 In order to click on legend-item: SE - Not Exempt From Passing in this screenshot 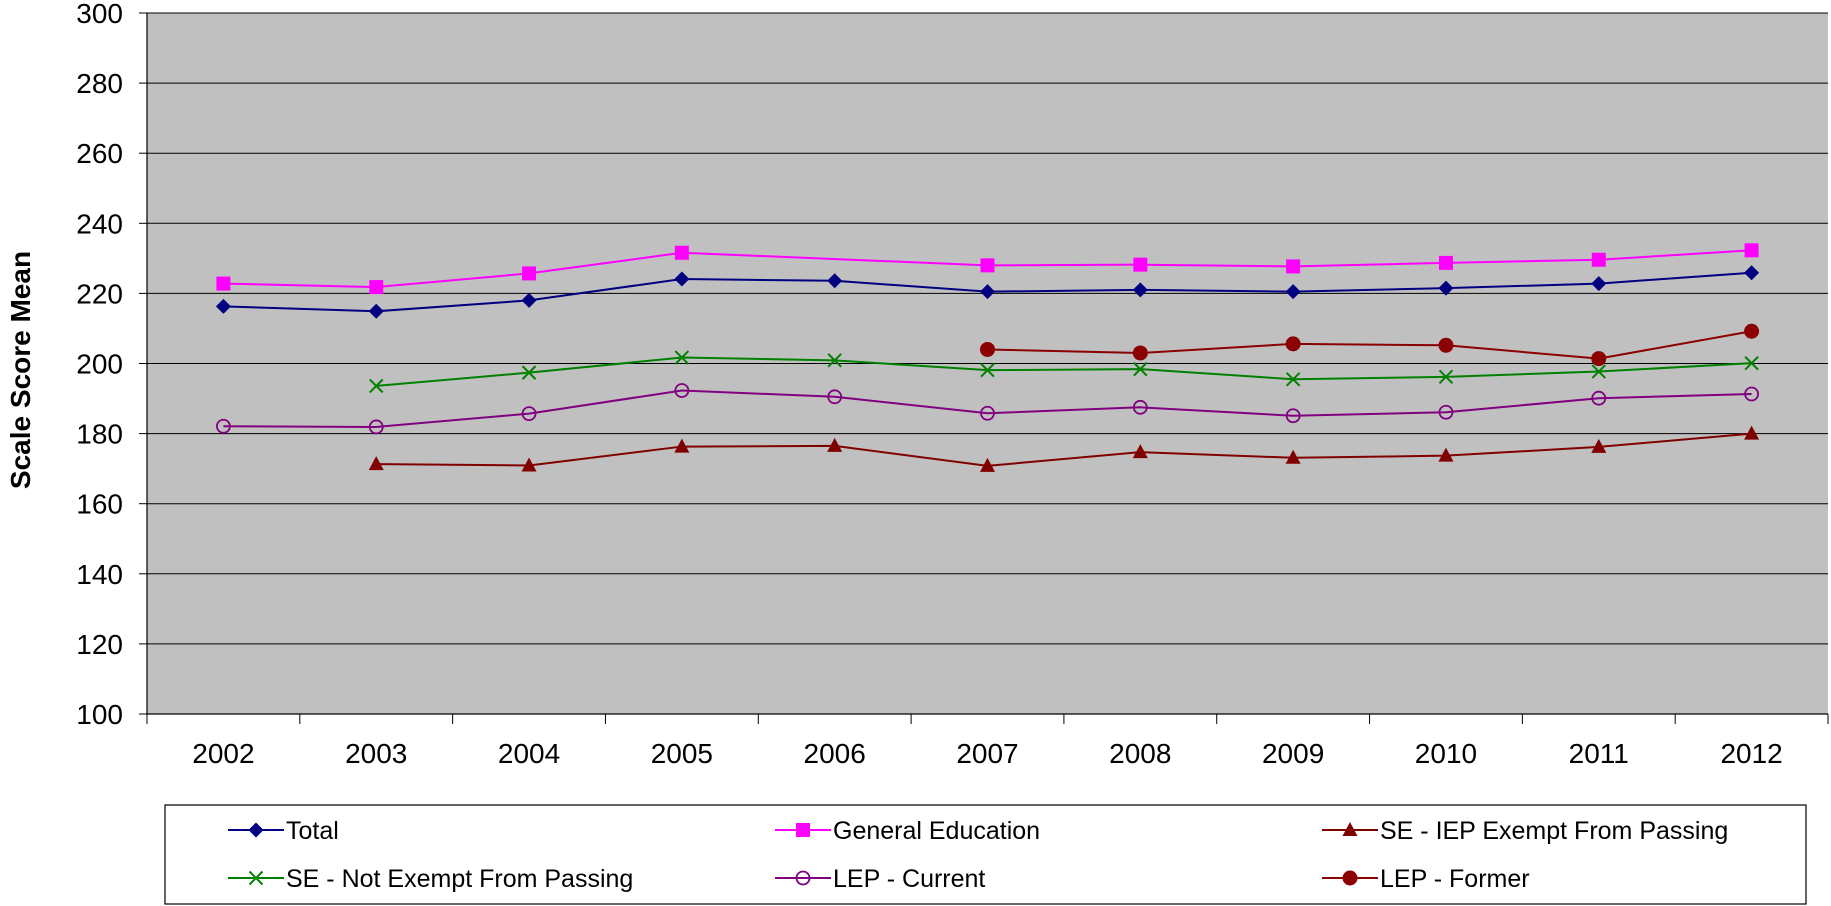, I will do `click(430, 879)`.